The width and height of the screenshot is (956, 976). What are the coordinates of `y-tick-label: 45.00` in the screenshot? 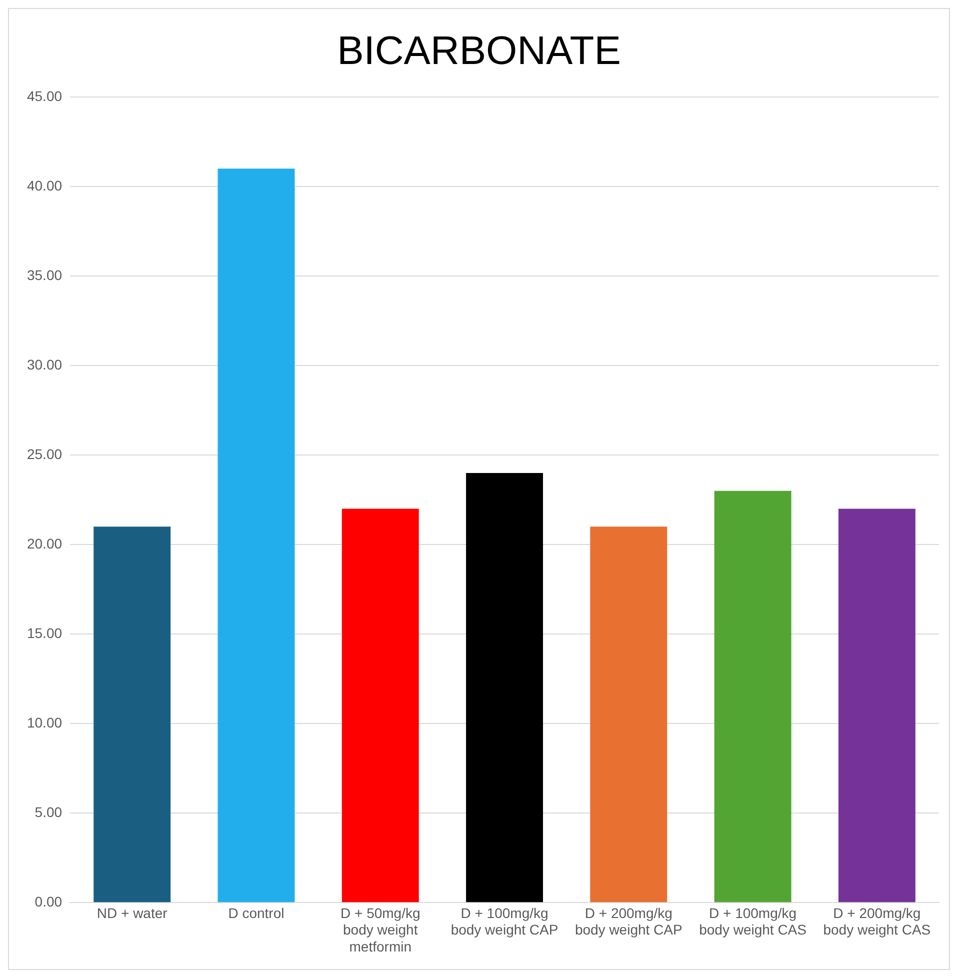 It's located at (44, 96).